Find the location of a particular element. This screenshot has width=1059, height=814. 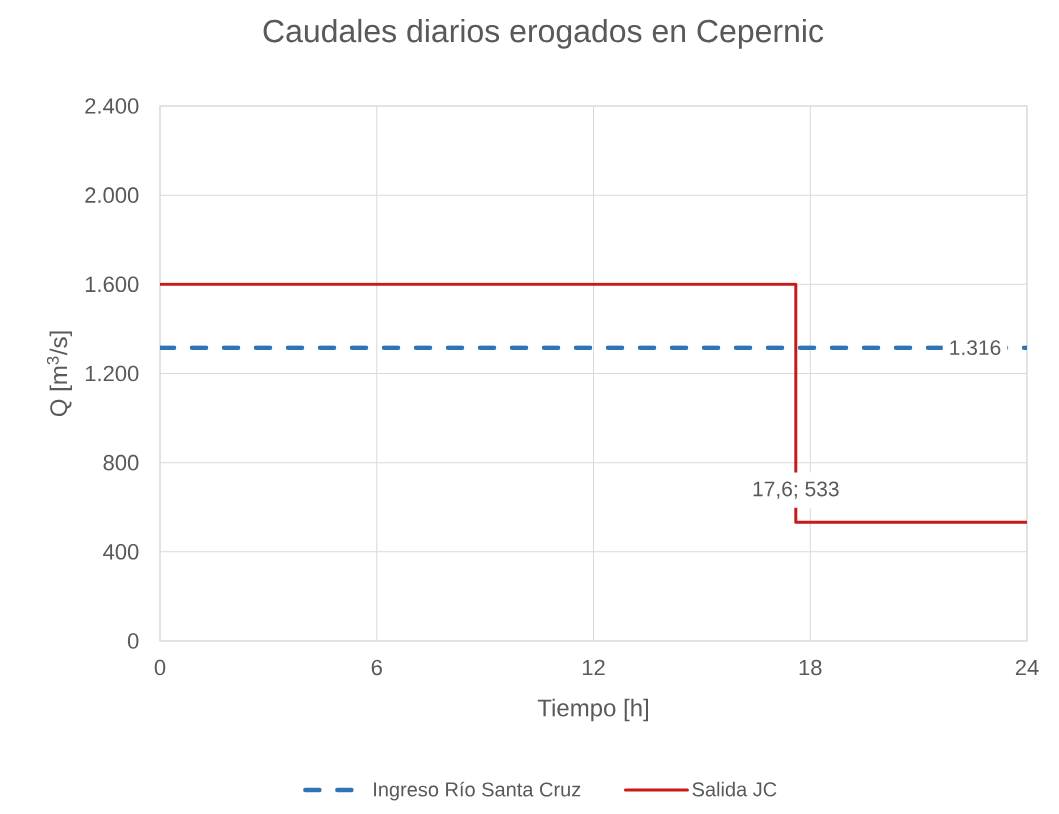

y-axis-title: Q [m$^{3}$/s] is located at coordinates (59, 374).